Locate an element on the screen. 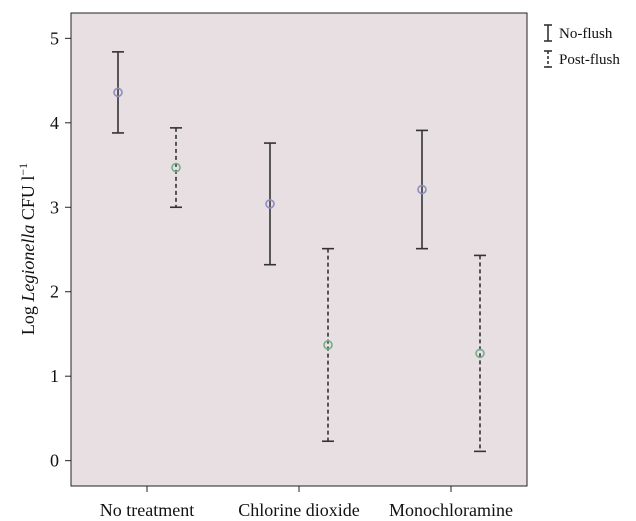 This screenshot has width=636, height=521. y-axis-title: Log Legionella CFU l−1 is located at coordinates (27, 249).